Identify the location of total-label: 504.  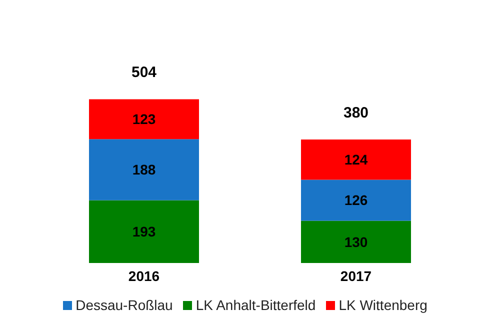
(144, 73).